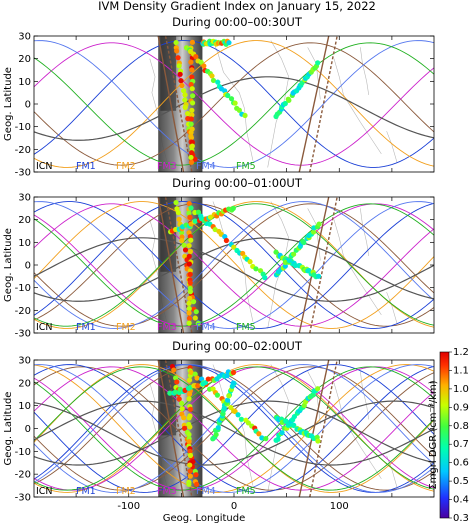 Image resolution: width=474 pixels, height=526 pixels. I want to click on terminator-line, so click(314, 104).